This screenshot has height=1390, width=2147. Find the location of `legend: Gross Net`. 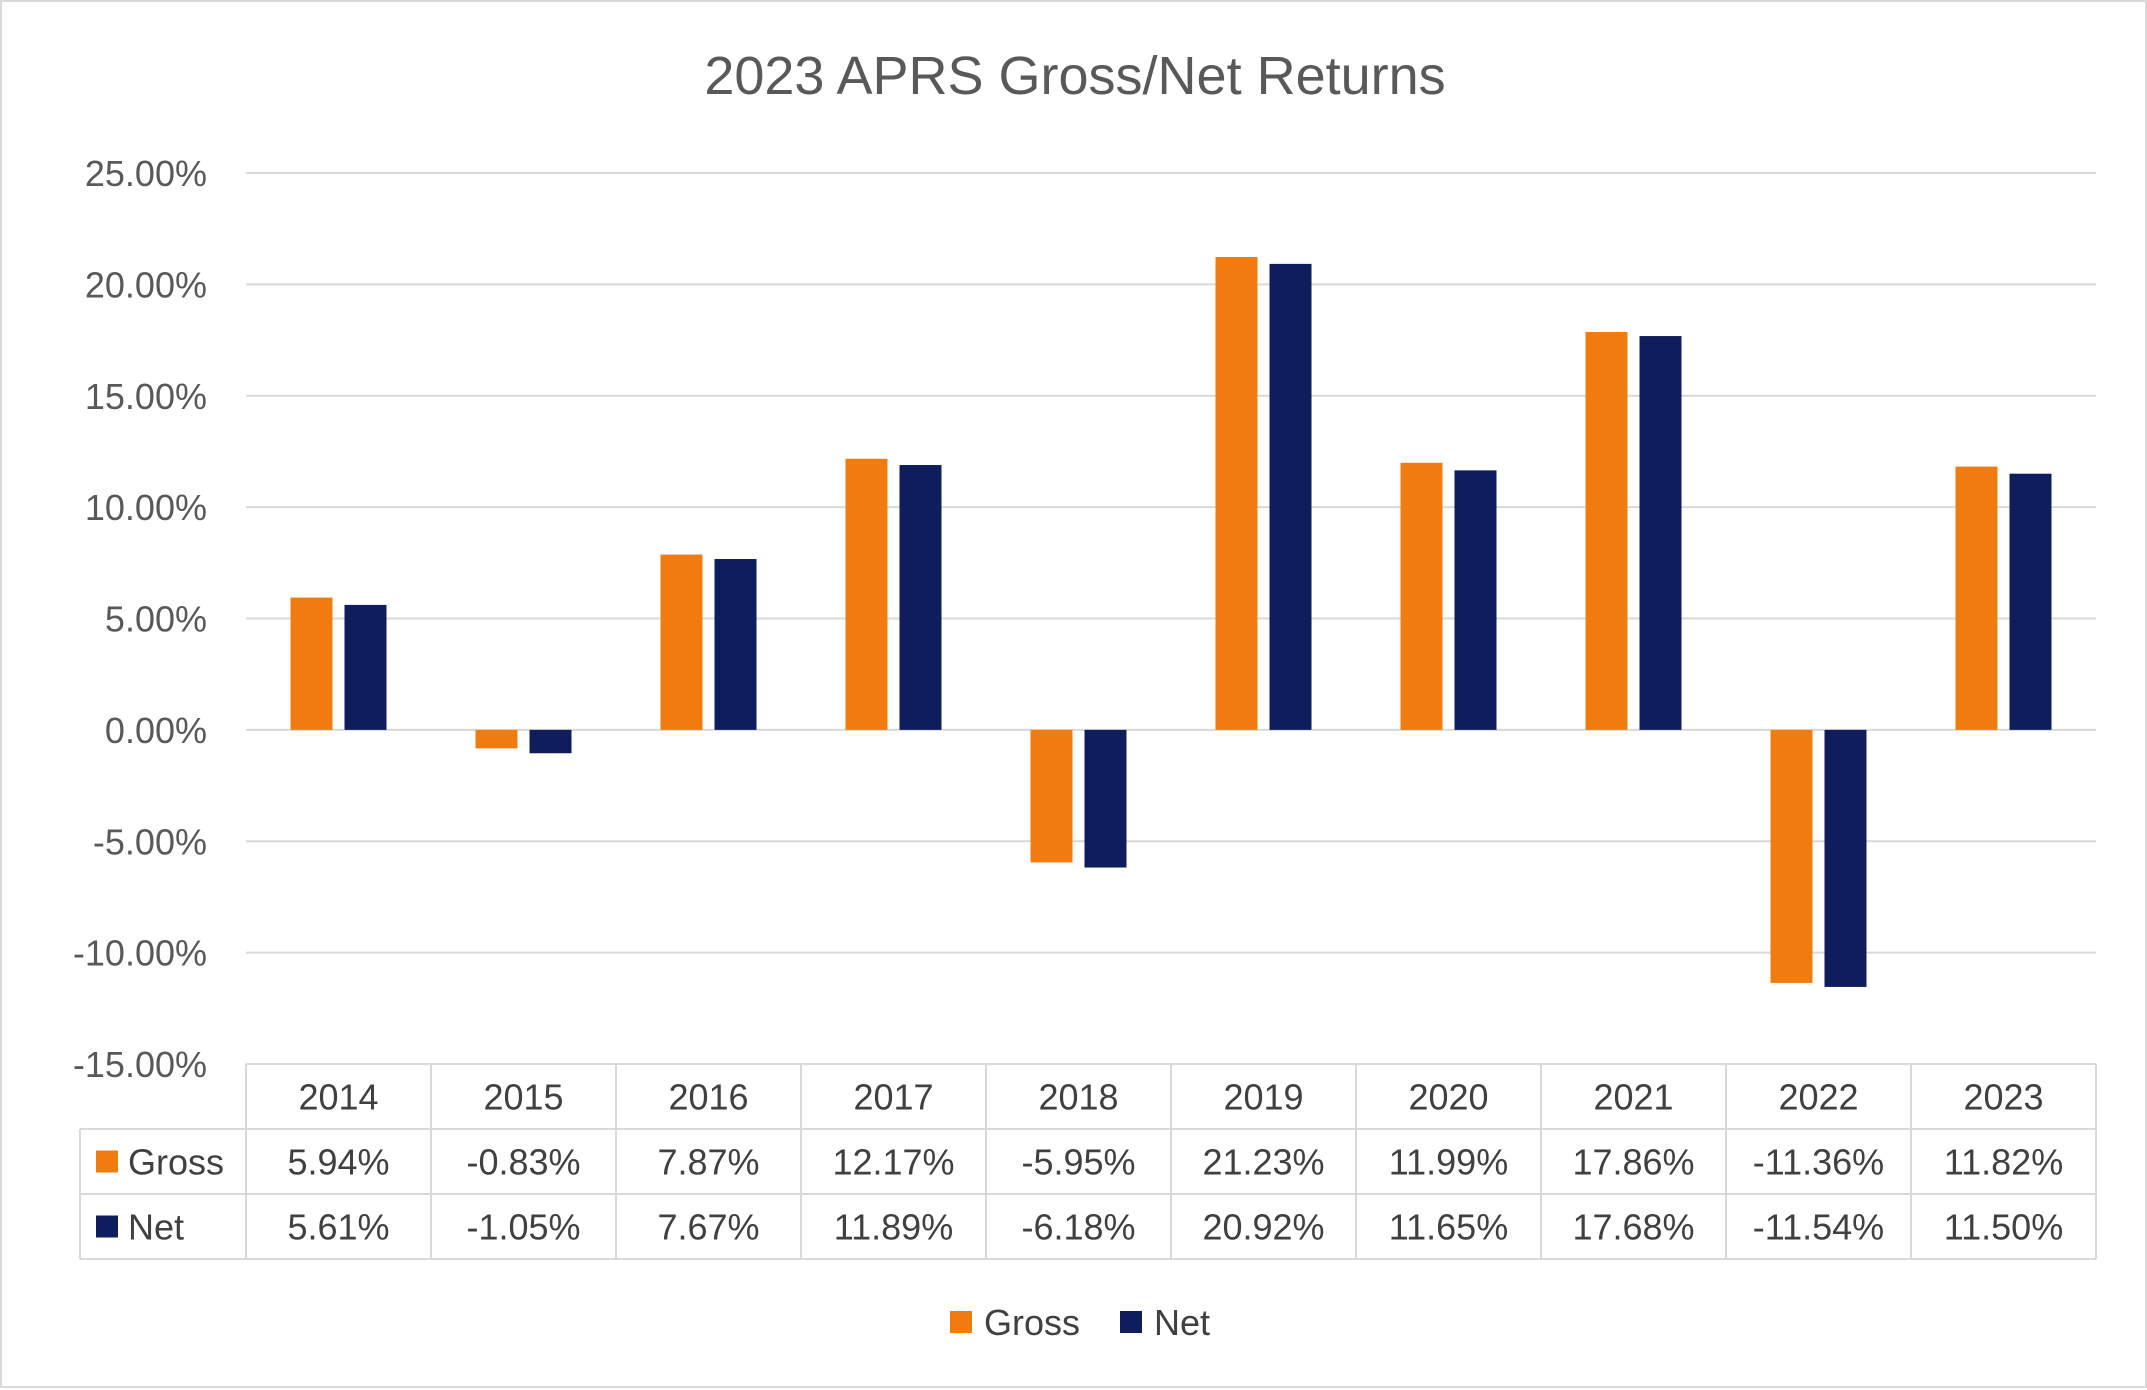

legend: Gross Net is located at coordinates (1080, 1322).